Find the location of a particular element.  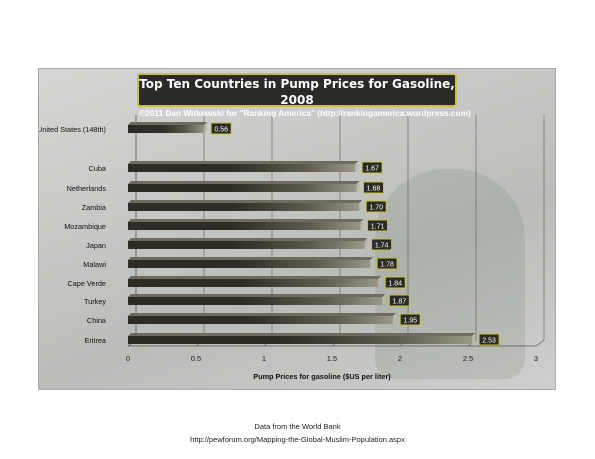

x-tick-label: 2 is located at coordinates (400, 358).